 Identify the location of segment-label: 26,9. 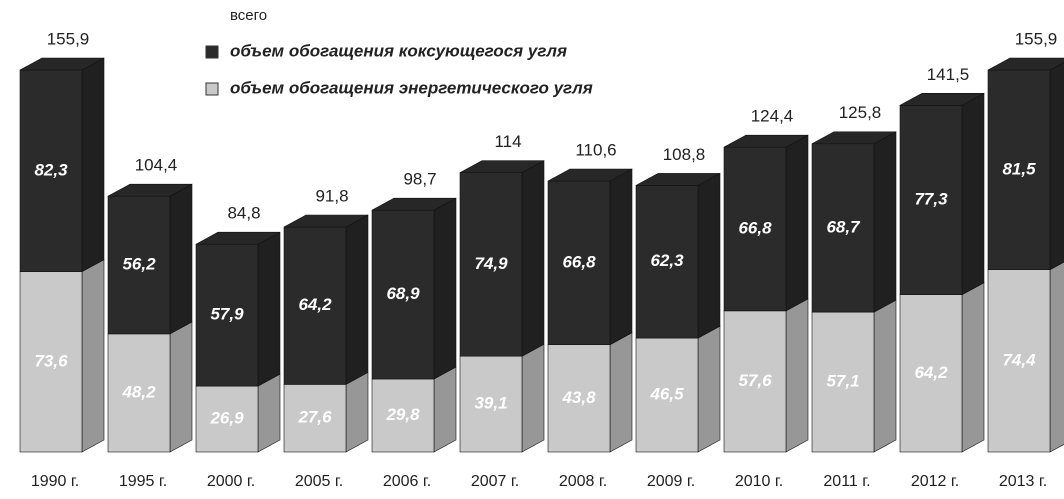
(226, 418).